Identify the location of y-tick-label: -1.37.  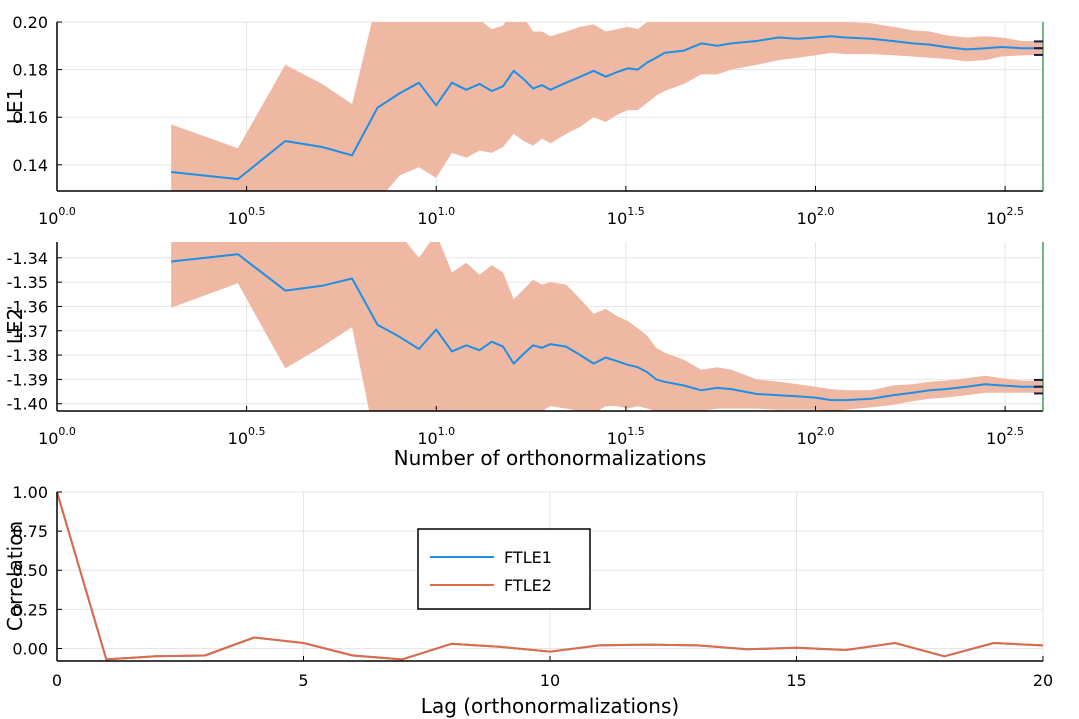
(27, 331).